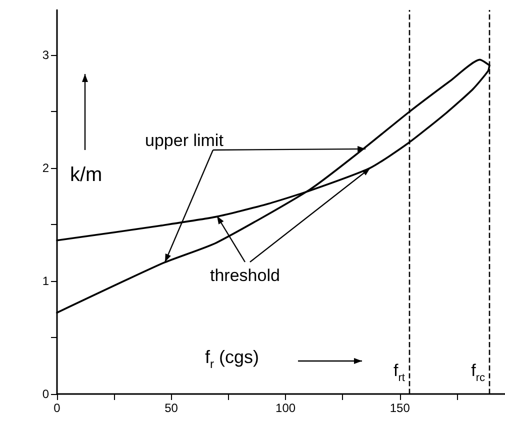  What do you see at coordinates (171, 408) in the screenshot?
I see `x-tick-label: 50` at bounding box center [171, 408].